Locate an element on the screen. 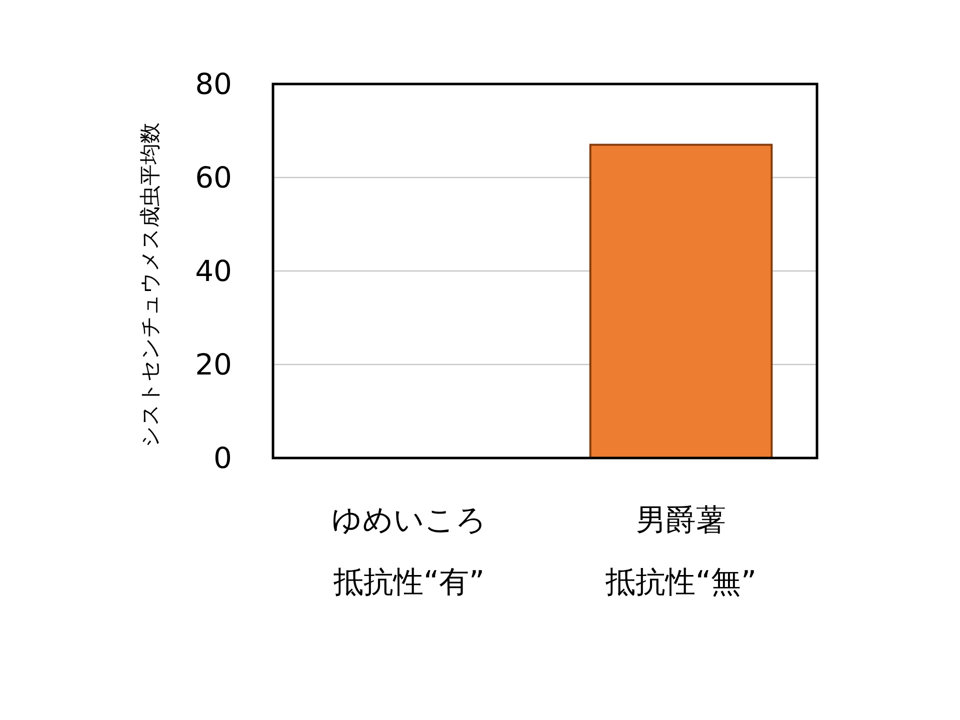 The image size is (960, 720). text: 抵抗性“有” is located at coordinates (408, 582).